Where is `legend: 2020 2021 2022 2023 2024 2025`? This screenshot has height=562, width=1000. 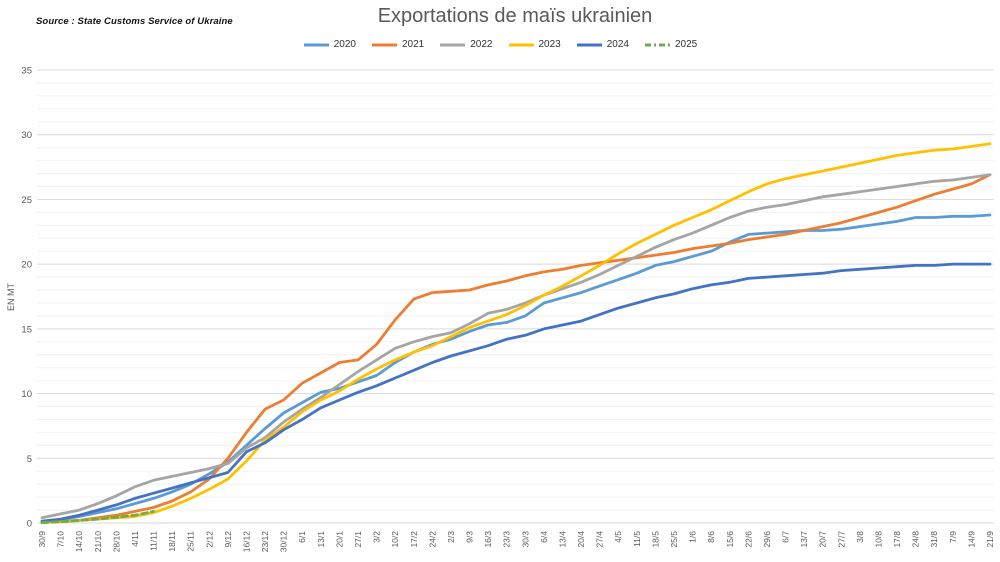
legend: 2020 2021 2022 2023 2024 2025 is located at coordinates (500, 44).